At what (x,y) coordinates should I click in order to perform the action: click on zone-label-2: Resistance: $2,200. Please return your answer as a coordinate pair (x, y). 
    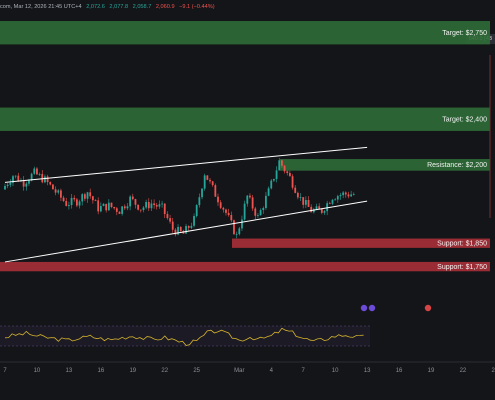
    Looking at the image, I should click on (457, 165).